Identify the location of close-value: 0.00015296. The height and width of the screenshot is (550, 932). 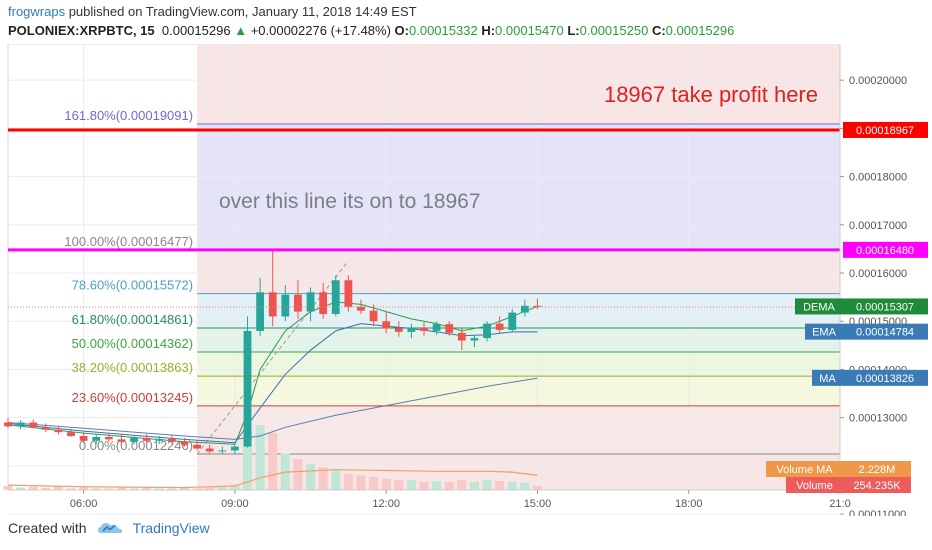
(700, 30).